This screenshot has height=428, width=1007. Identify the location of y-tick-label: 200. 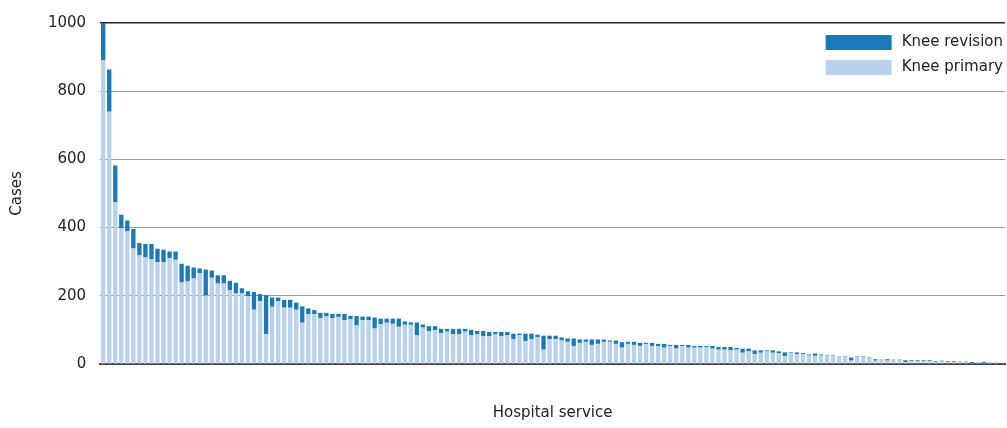
(72, 294).